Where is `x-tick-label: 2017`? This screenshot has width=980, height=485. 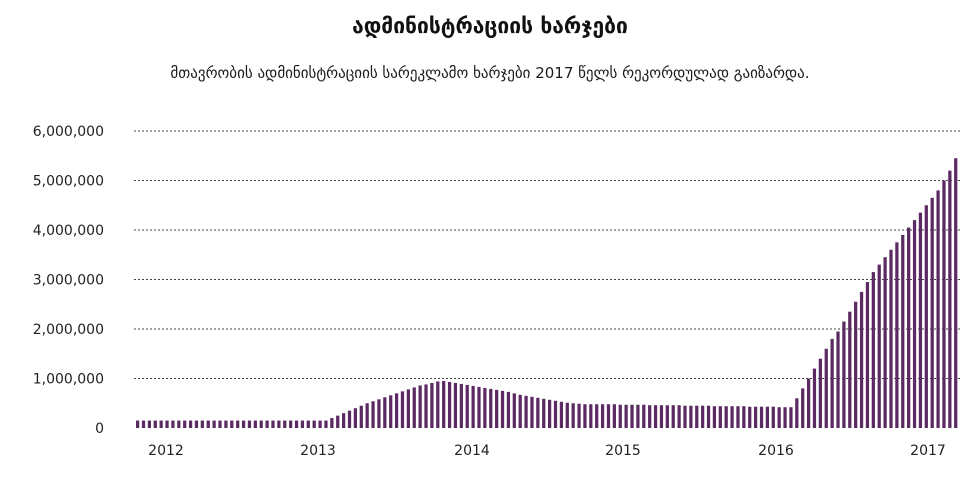
x-tick-label: 2017 is located at coordinates (928, 451).